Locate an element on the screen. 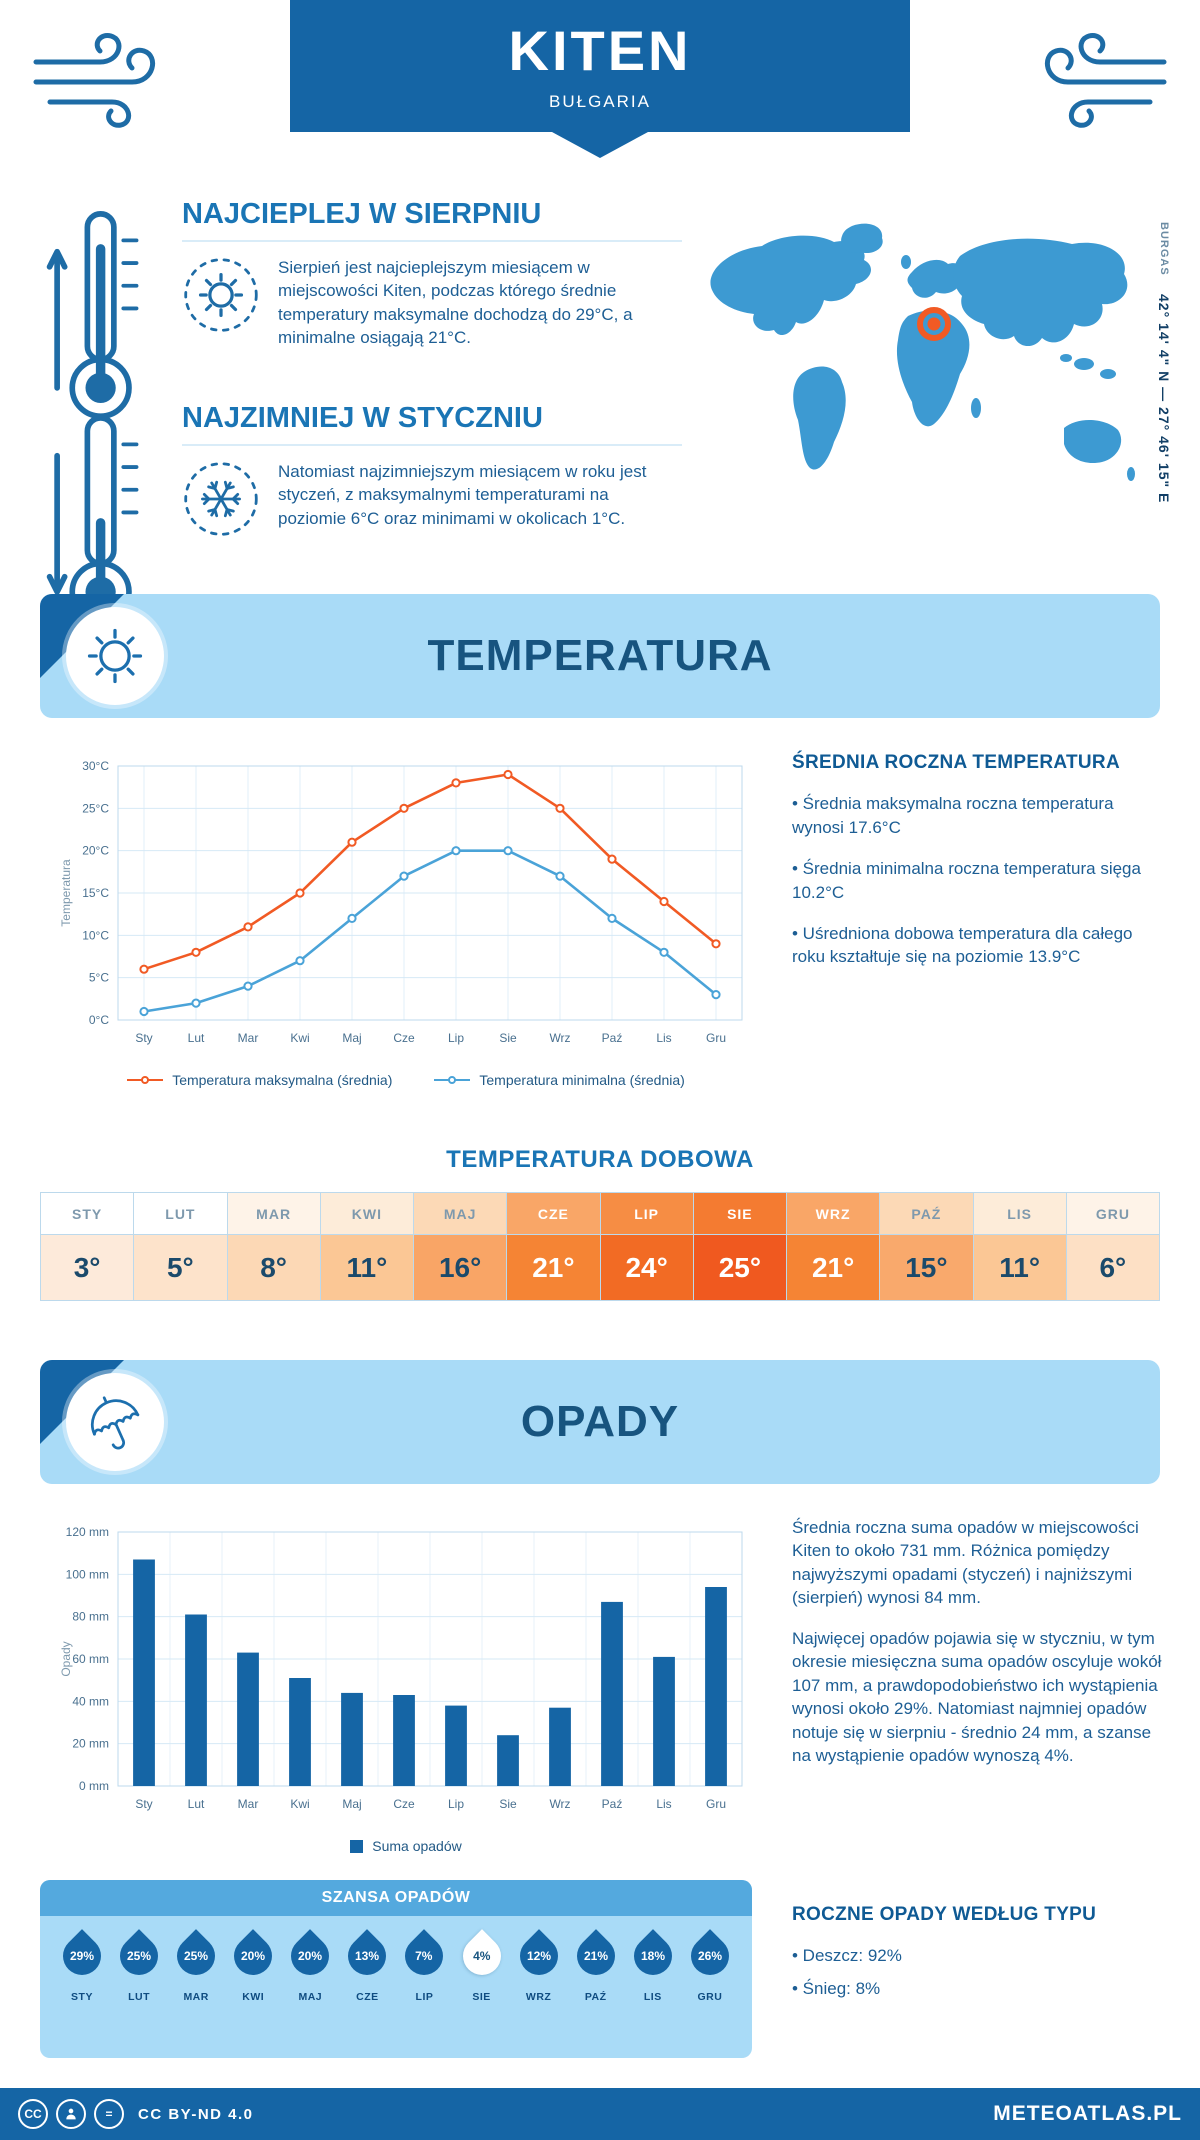 The width and height of the screenshot is (1200, 2140). water-drop-icon: 12% is located at coordinates (538, 1956).